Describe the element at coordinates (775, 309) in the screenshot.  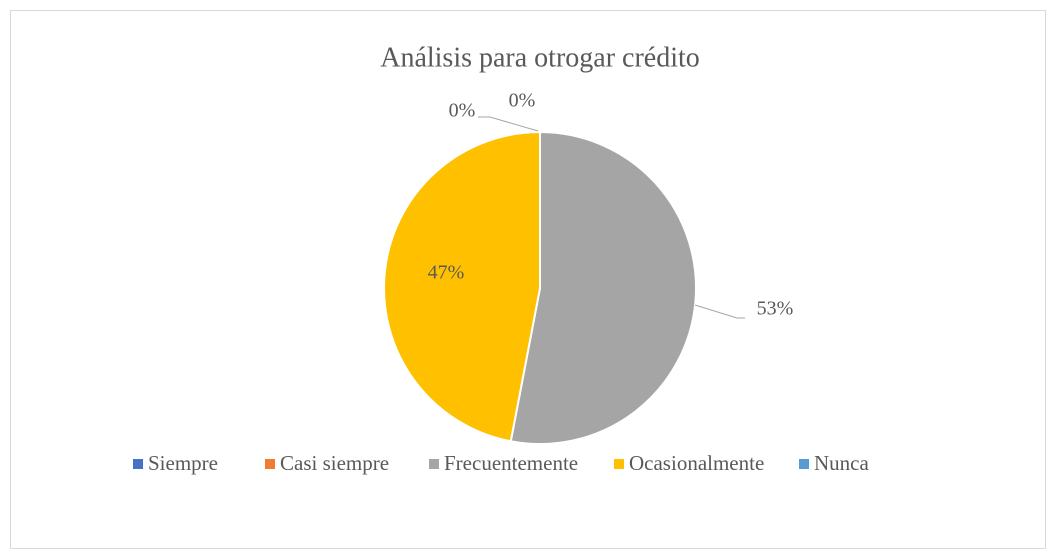
I see `data-label: 53%` at that location.